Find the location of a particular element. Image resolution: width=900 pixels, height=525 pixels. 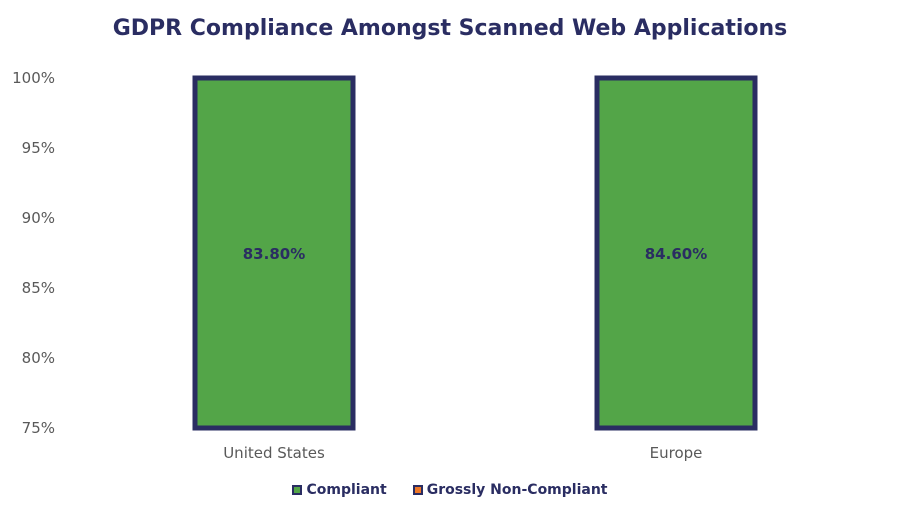

data-label: 83.80% is located at coordinates (274, 254).